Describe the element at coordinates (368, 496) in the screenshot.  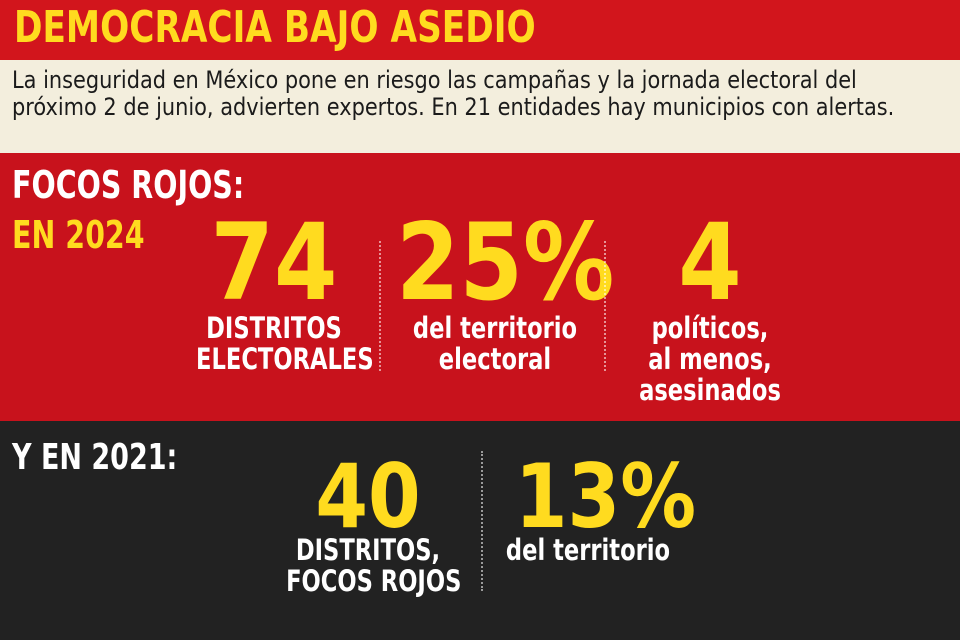
I see `stat-value-distritos-2021: 40` at that location.